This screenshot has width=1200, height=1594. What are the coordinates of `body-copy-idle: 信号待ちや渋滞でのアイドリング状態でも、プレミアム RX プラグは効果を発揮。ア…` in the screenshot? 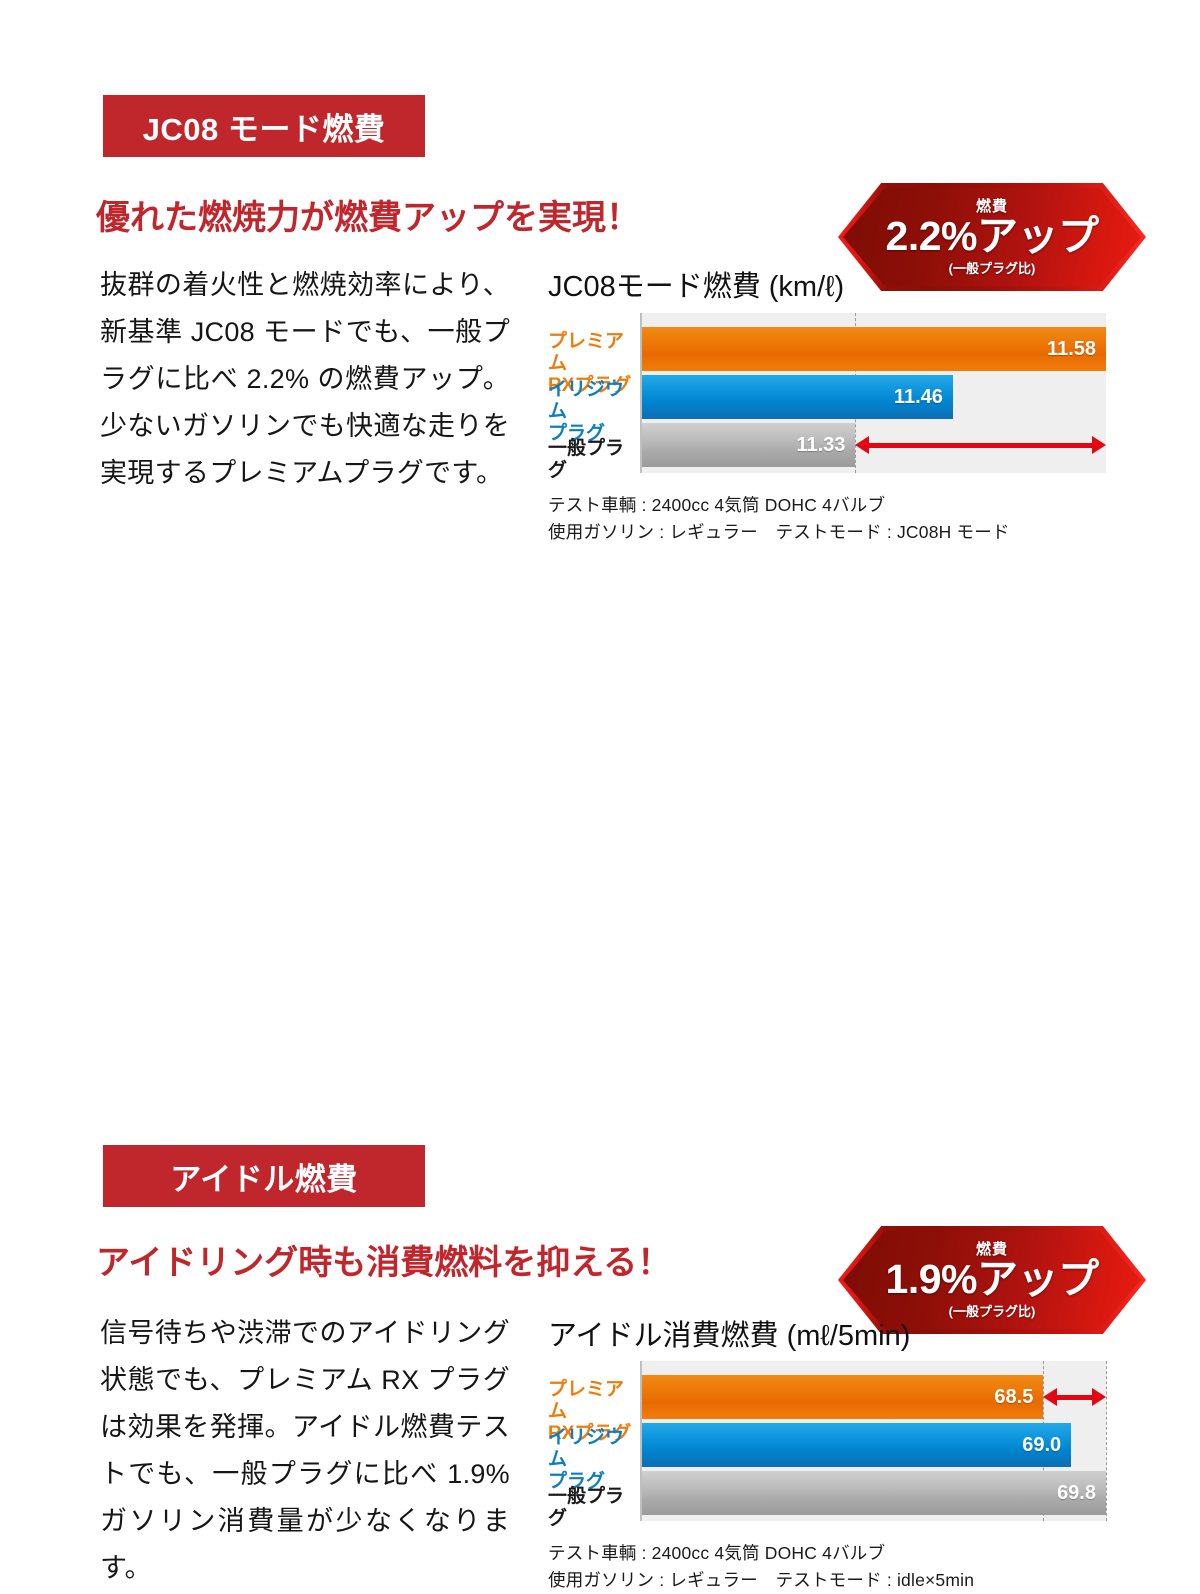 It's located at (305, 1450).